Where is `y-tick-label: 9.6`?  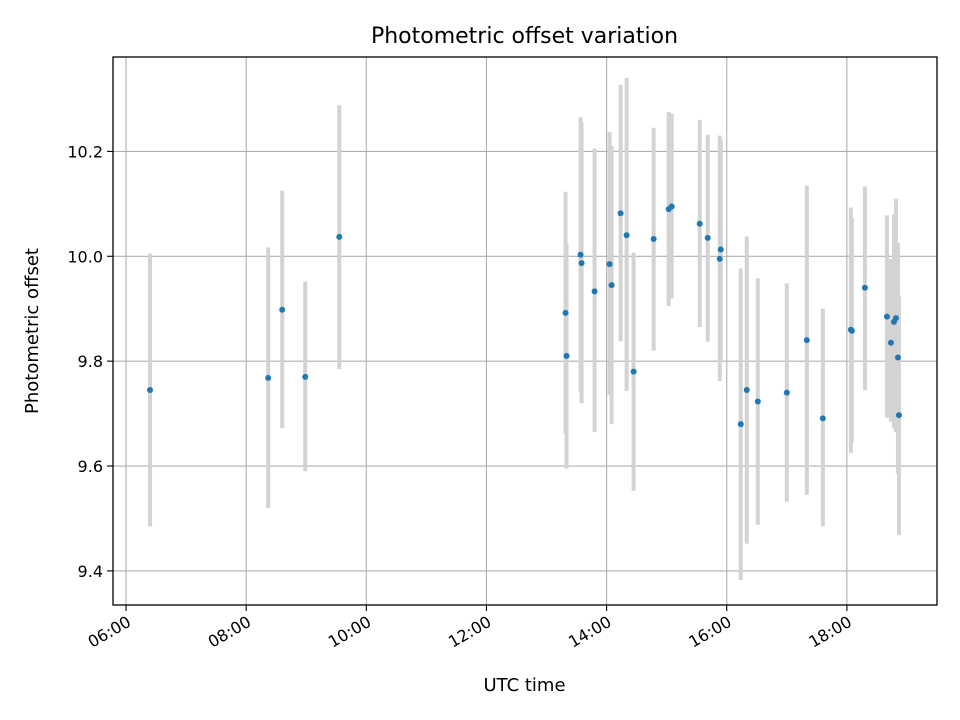 y-tick-label: 9.6 is located at coordinates (90, 466).